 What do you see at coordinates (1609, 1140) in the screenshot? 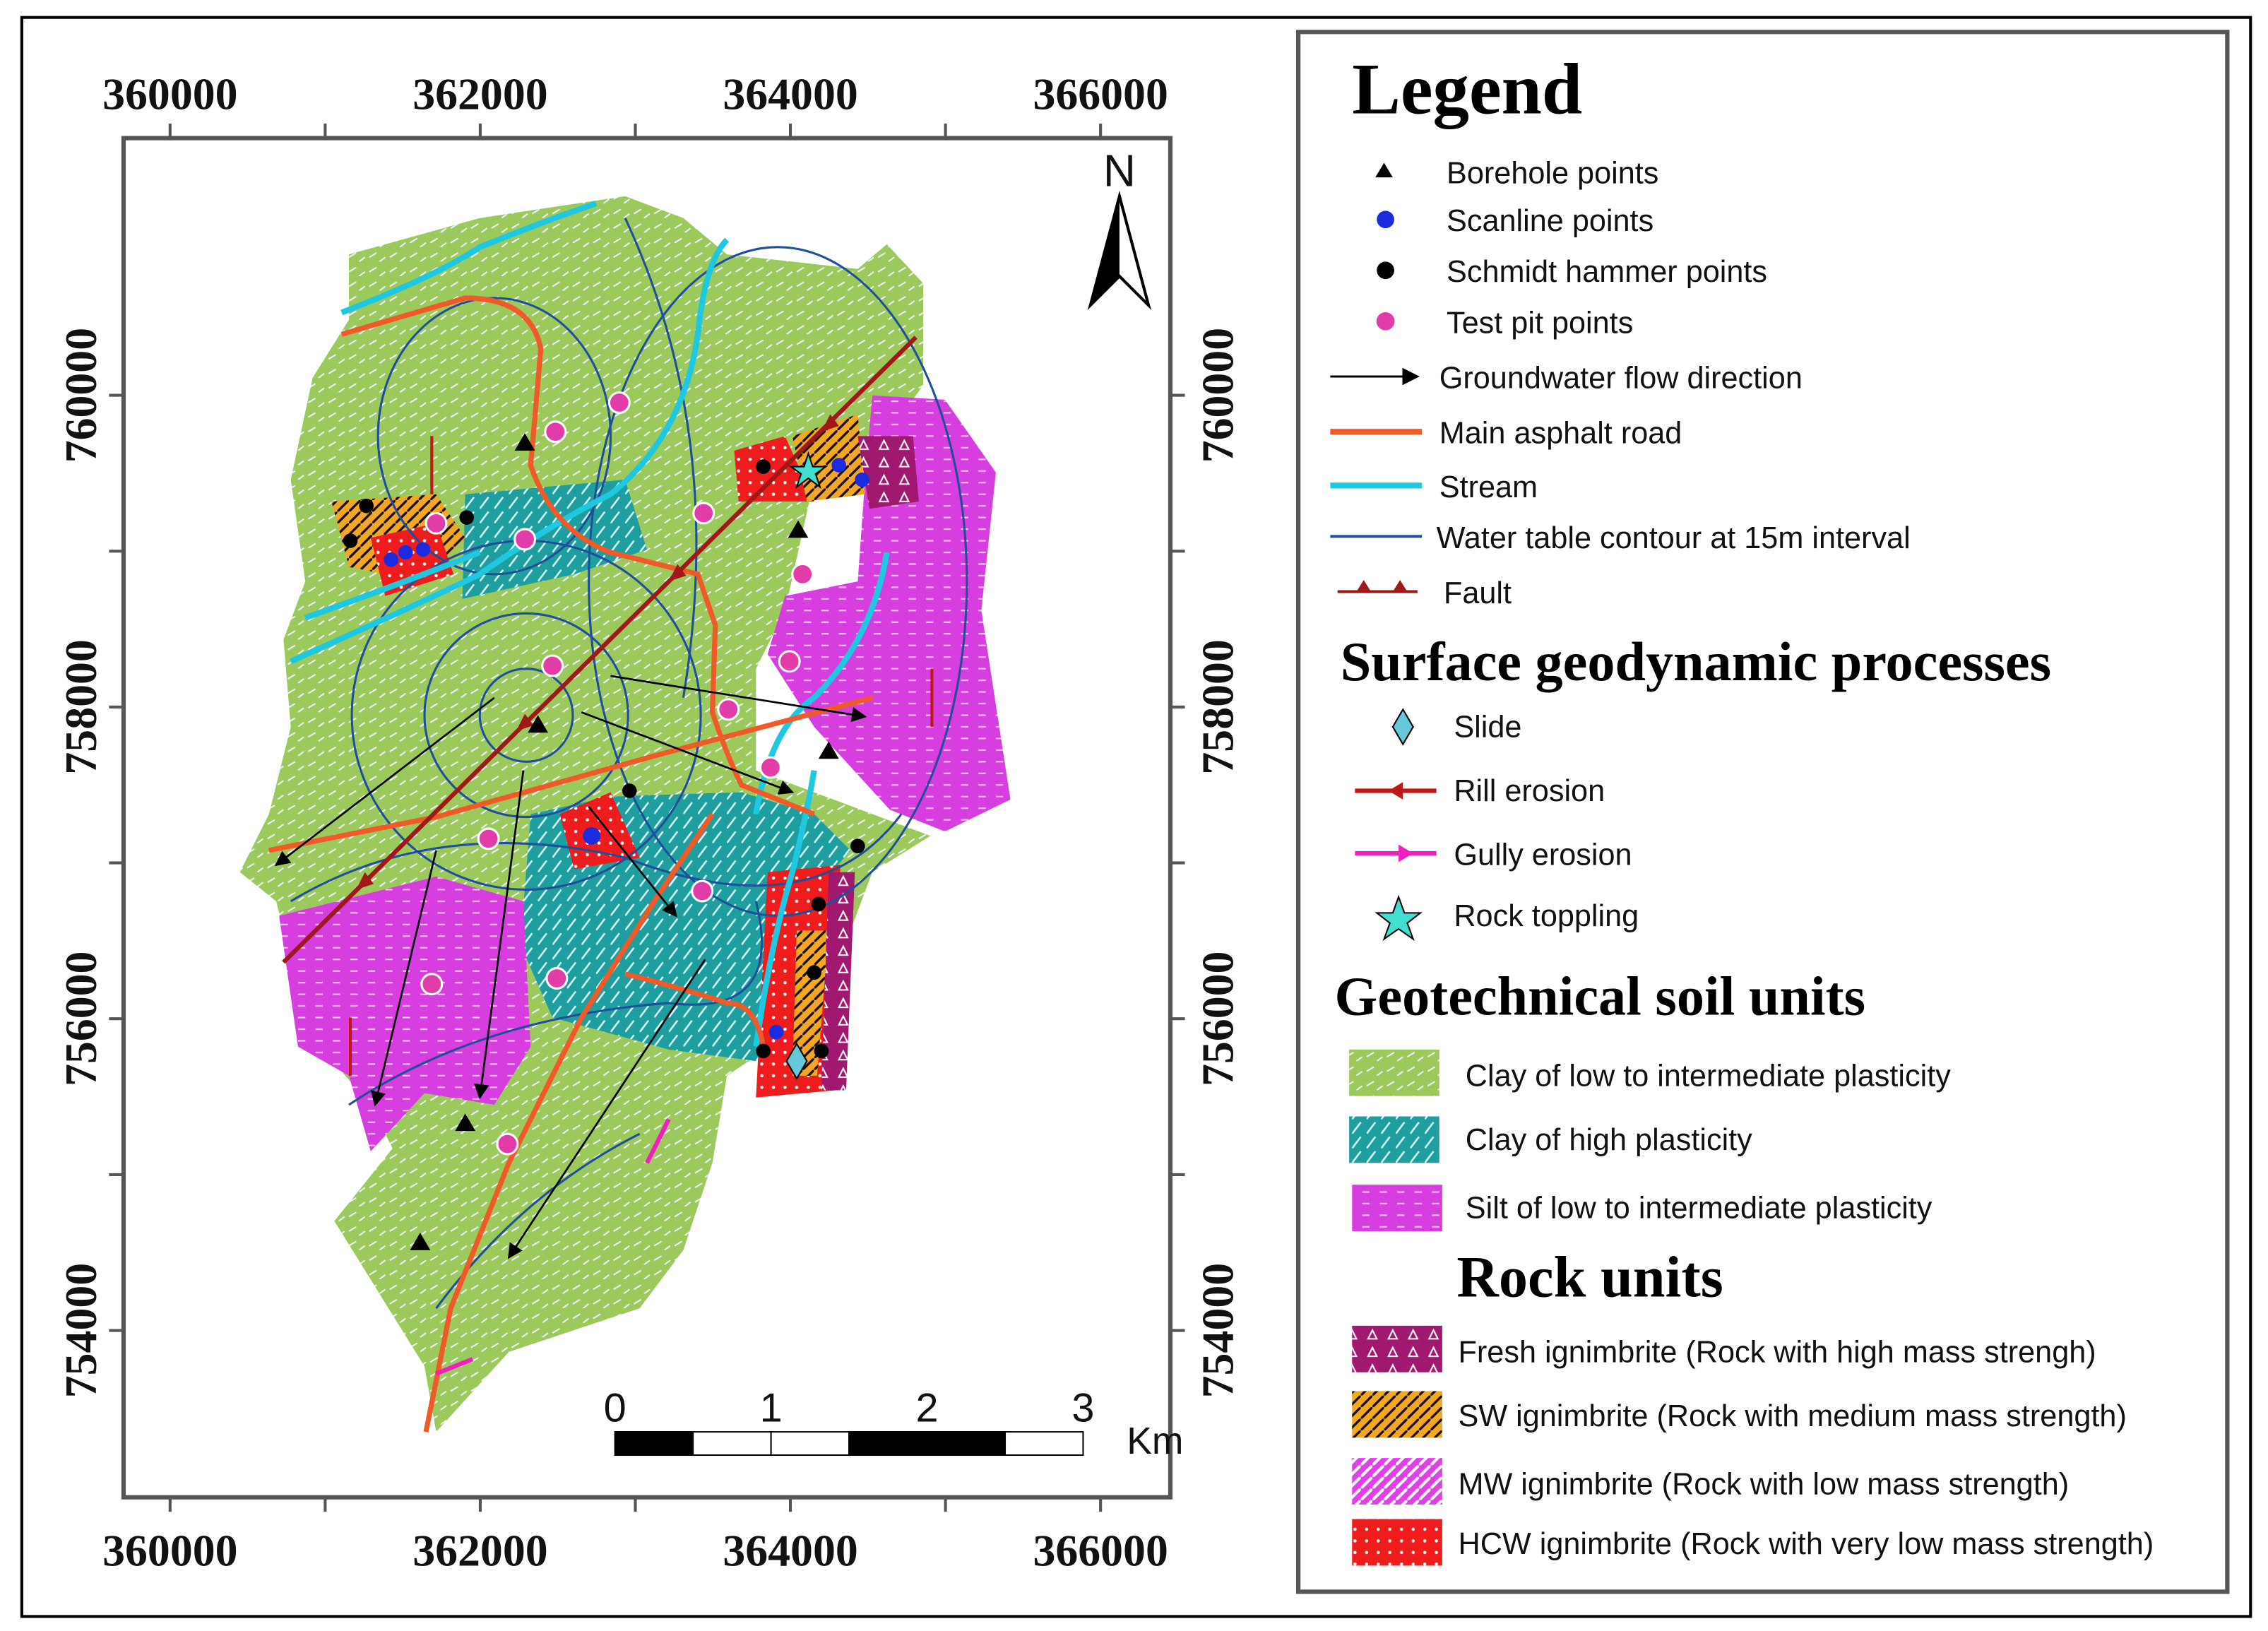
I see `legend-item: Clay of high plasticity` at bounding box center [1609, 1140].